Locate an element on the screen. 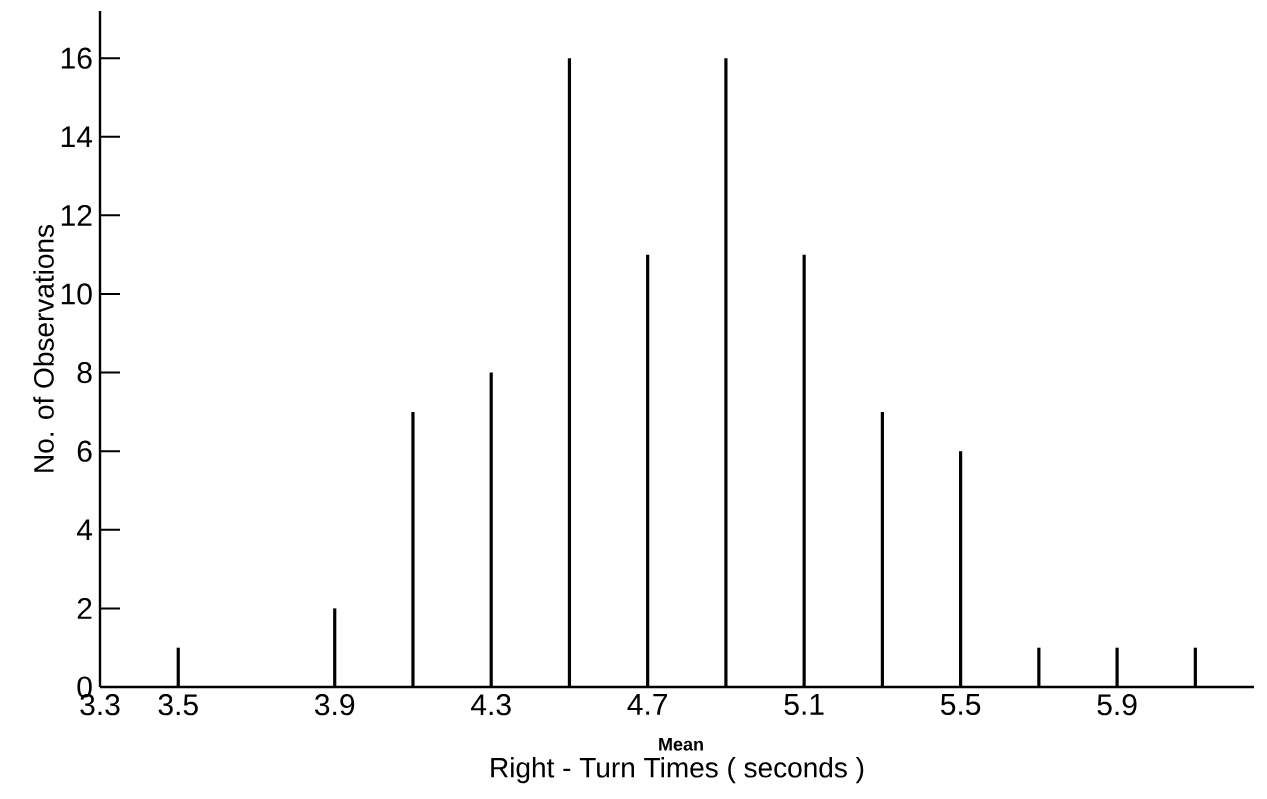  y-tick-label: 10 is located at coordinates (76, 294).